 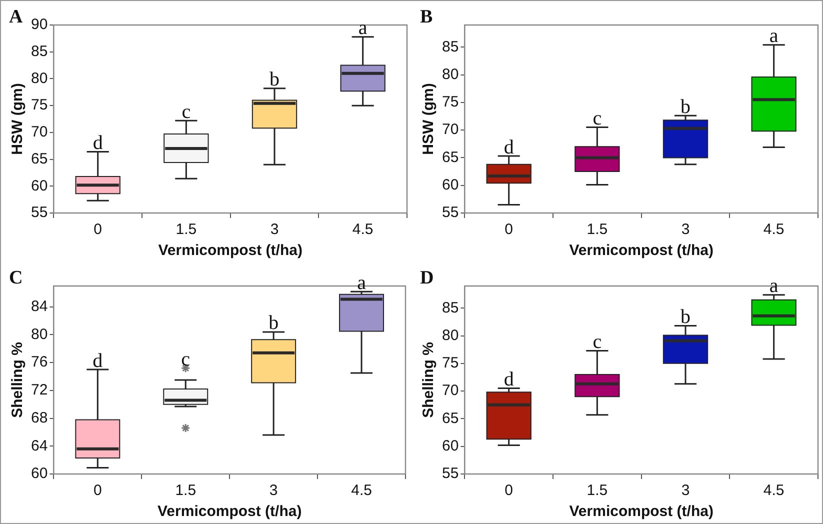 I want to click on y-tick-label: 84, so click(x=39, y=307).